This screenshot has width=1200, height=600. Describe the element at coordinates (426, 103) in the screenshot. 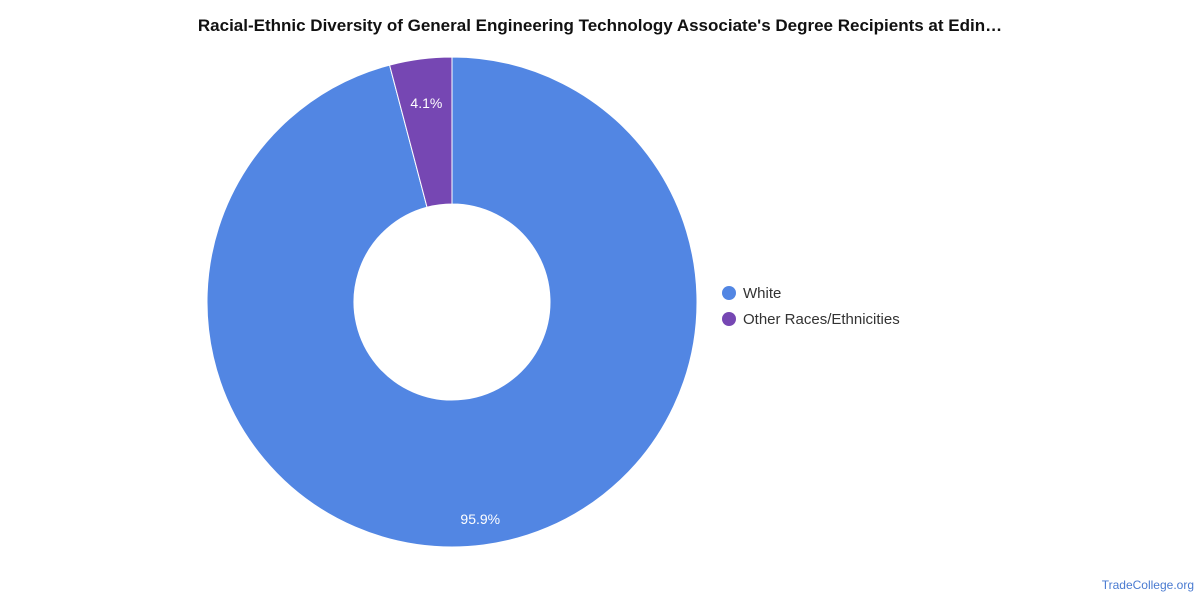

I see `slice-label-other-races-ethnicities: 4.1%` at that location.